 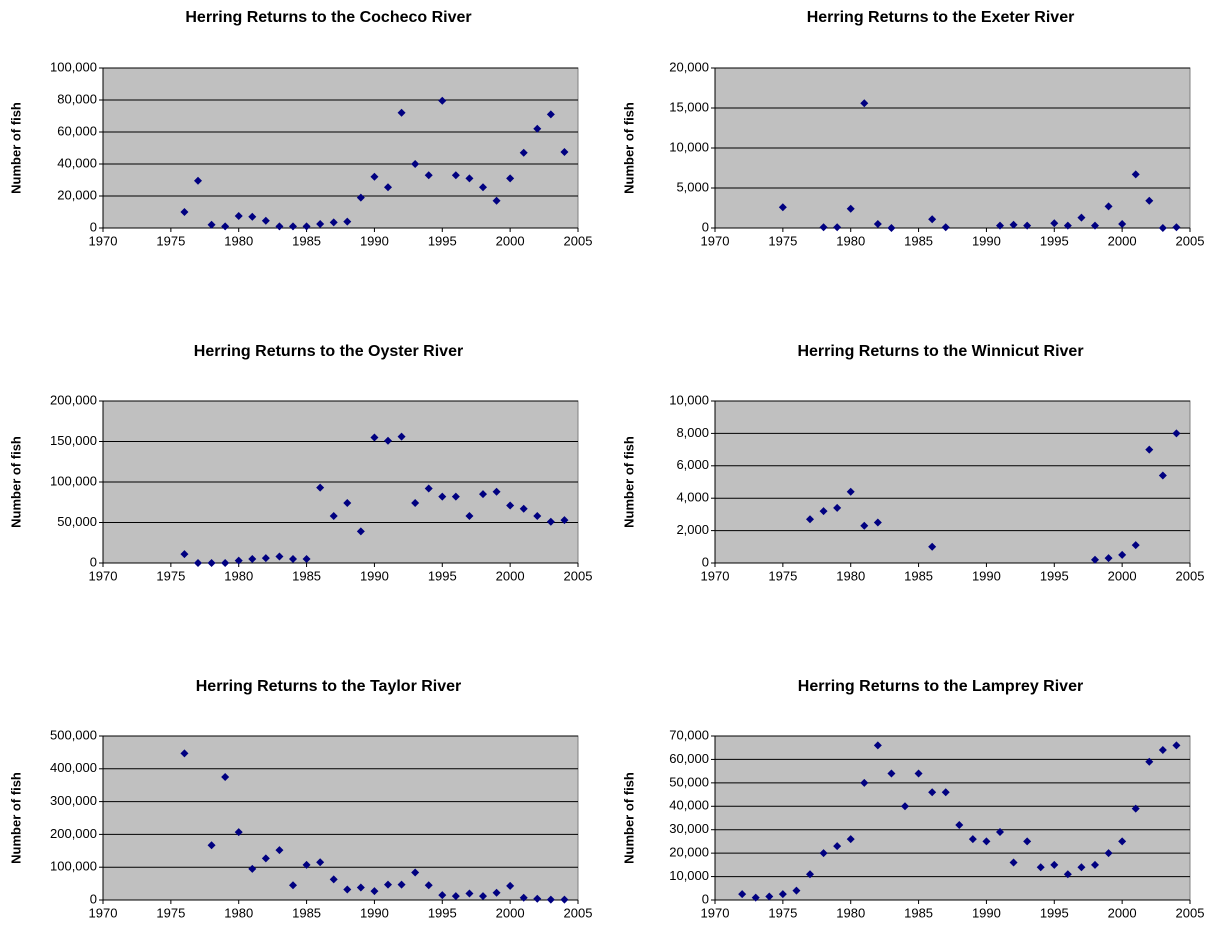 I want to click on x-tick-label: 2000, so click(x=510, y=575).